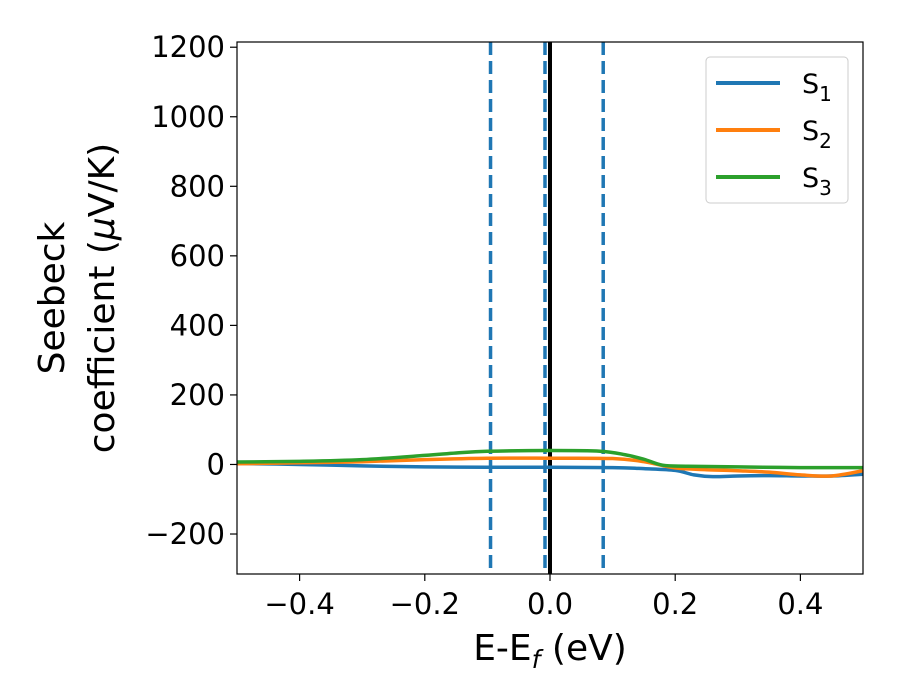 The width and height of the screenshot is (900, 700). Describe the element at coordinates (425, 604) in the screenshot. I see `x-tick-label: −0.2` at that location.